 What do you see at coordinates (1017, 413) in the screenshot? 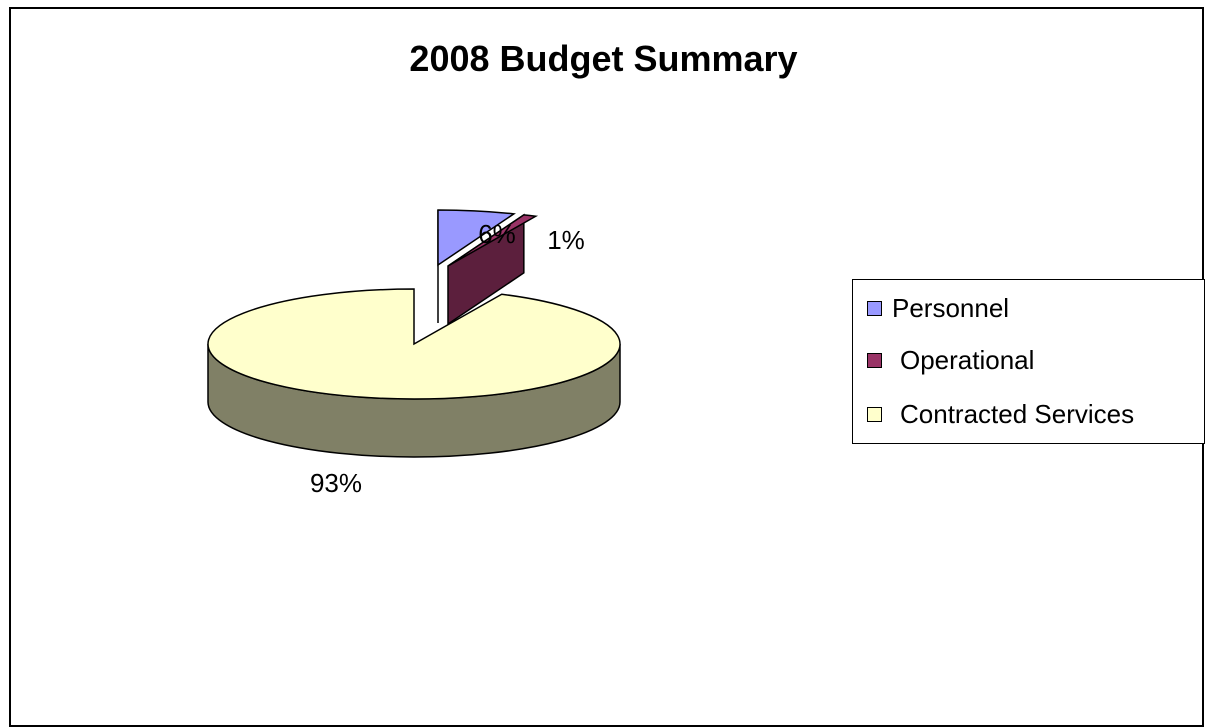
I see `legend-label-contracted-services: Contracted Services` at bounding box center [1017, 413].